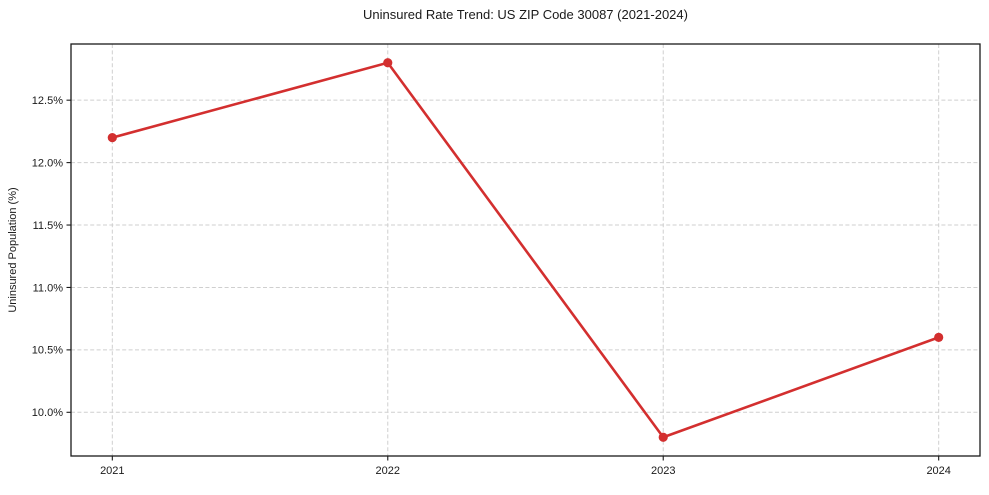 Image resolution: width=989 pixels, height=495 pixels. What do you see at coordinates (388, 471) in the screenshot?
I see `x-tick-label: 2022` at bounding box center [388, 471].